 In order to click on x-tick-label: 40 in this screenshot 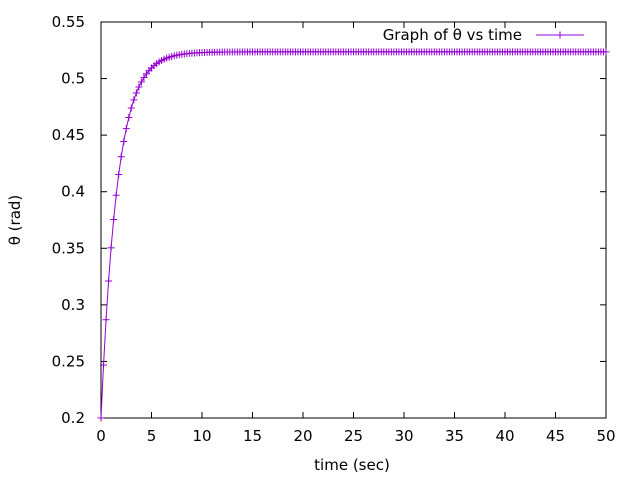, I will do `click(504, 436)`.